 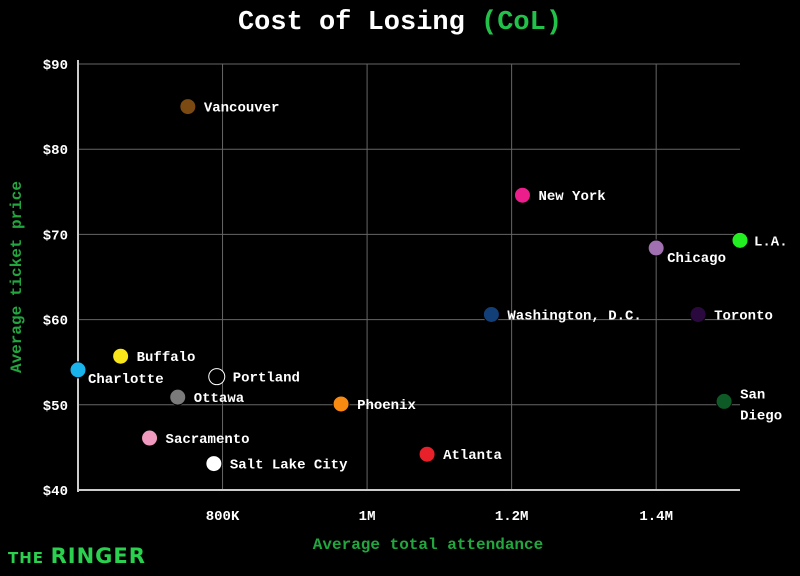 I want to click on y-axis-label: Average ticket price, so click(x=17, y=277).